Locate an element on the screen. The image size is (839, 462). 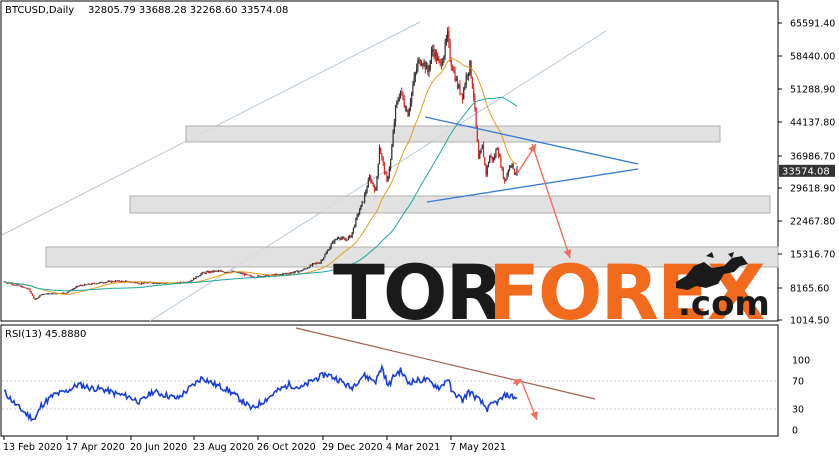
bull-bear-icon is located at coordinates (712, 271).